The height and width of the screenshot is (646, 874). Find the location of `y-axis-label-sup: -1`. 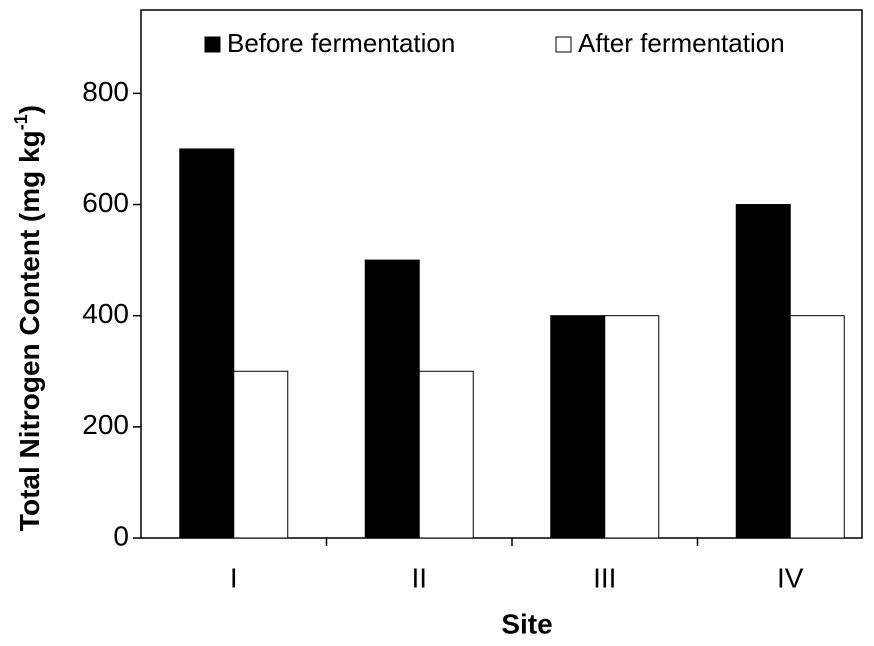

y-axis-label-sup: -1 is located at coordinates (21, 122).